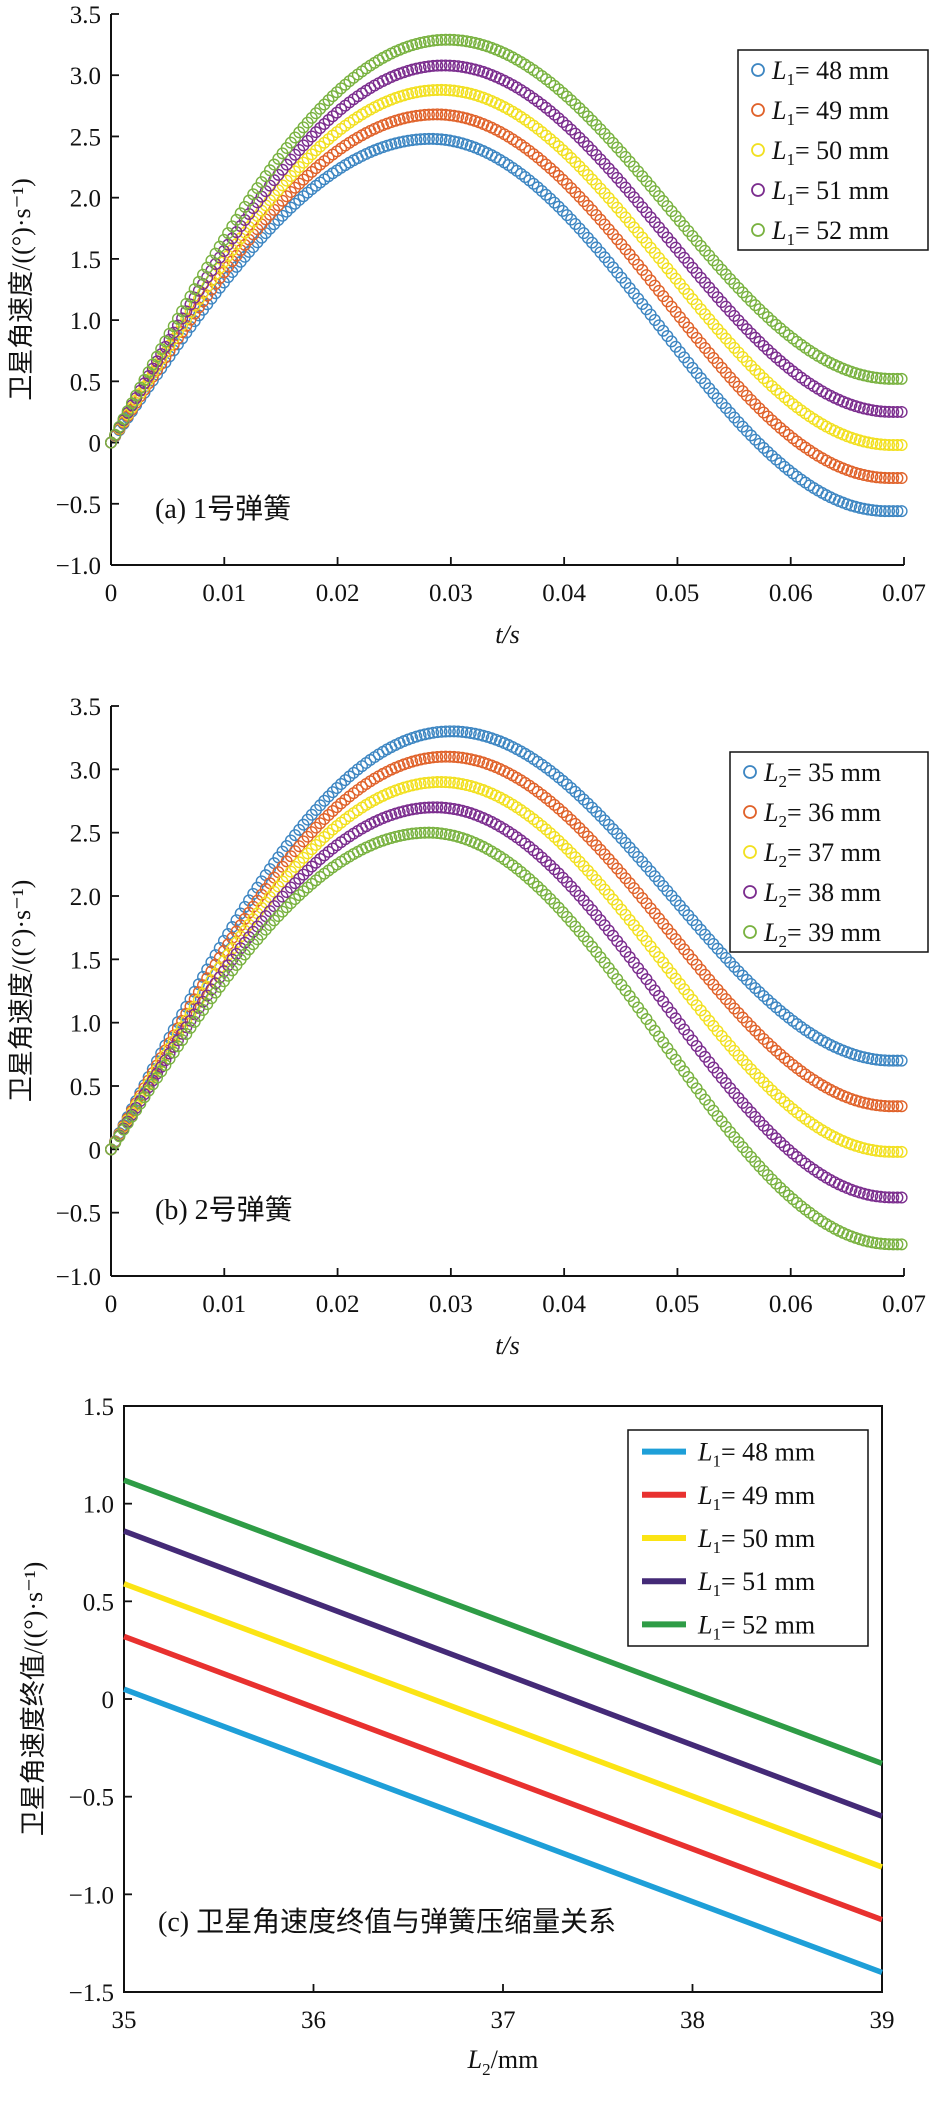  Describe the element at coordinates (842, 70) in the screenshot. I see `legend-value: = 48 mm` at that location.